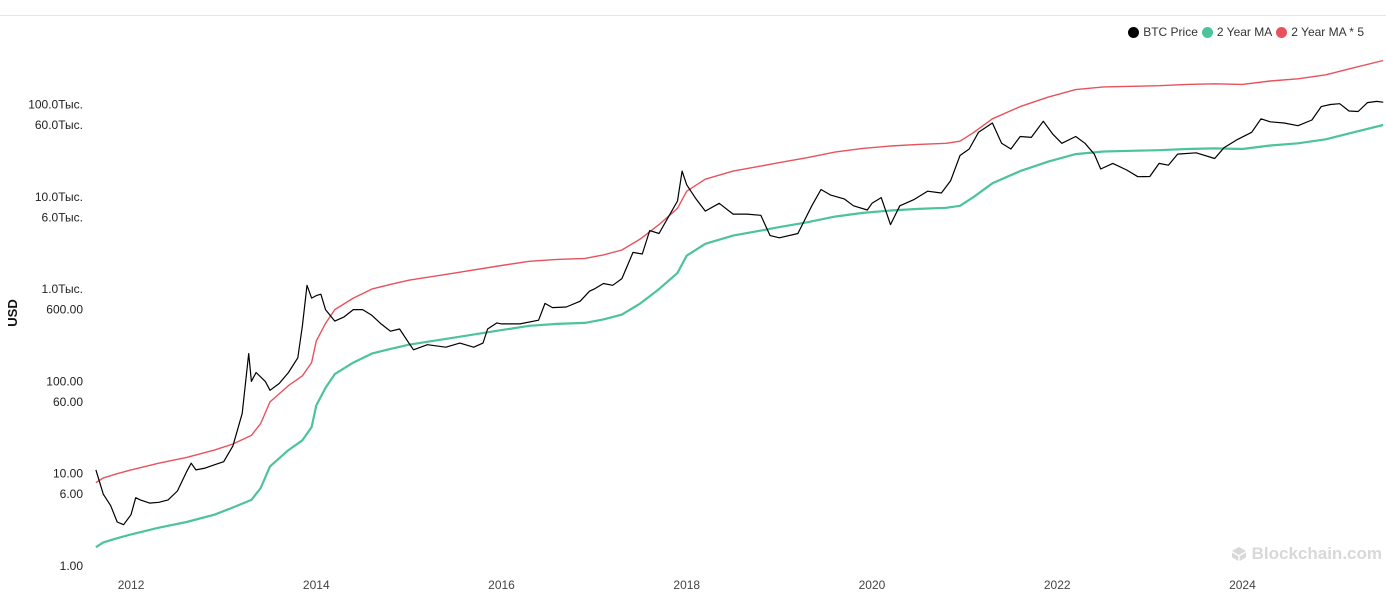 The image size is (1386, 594). What do you see at coordinates (62, 289) in the screenshot?
I see `y-tick-label: 1.0Тыс.` at bounding box center [62, 289].